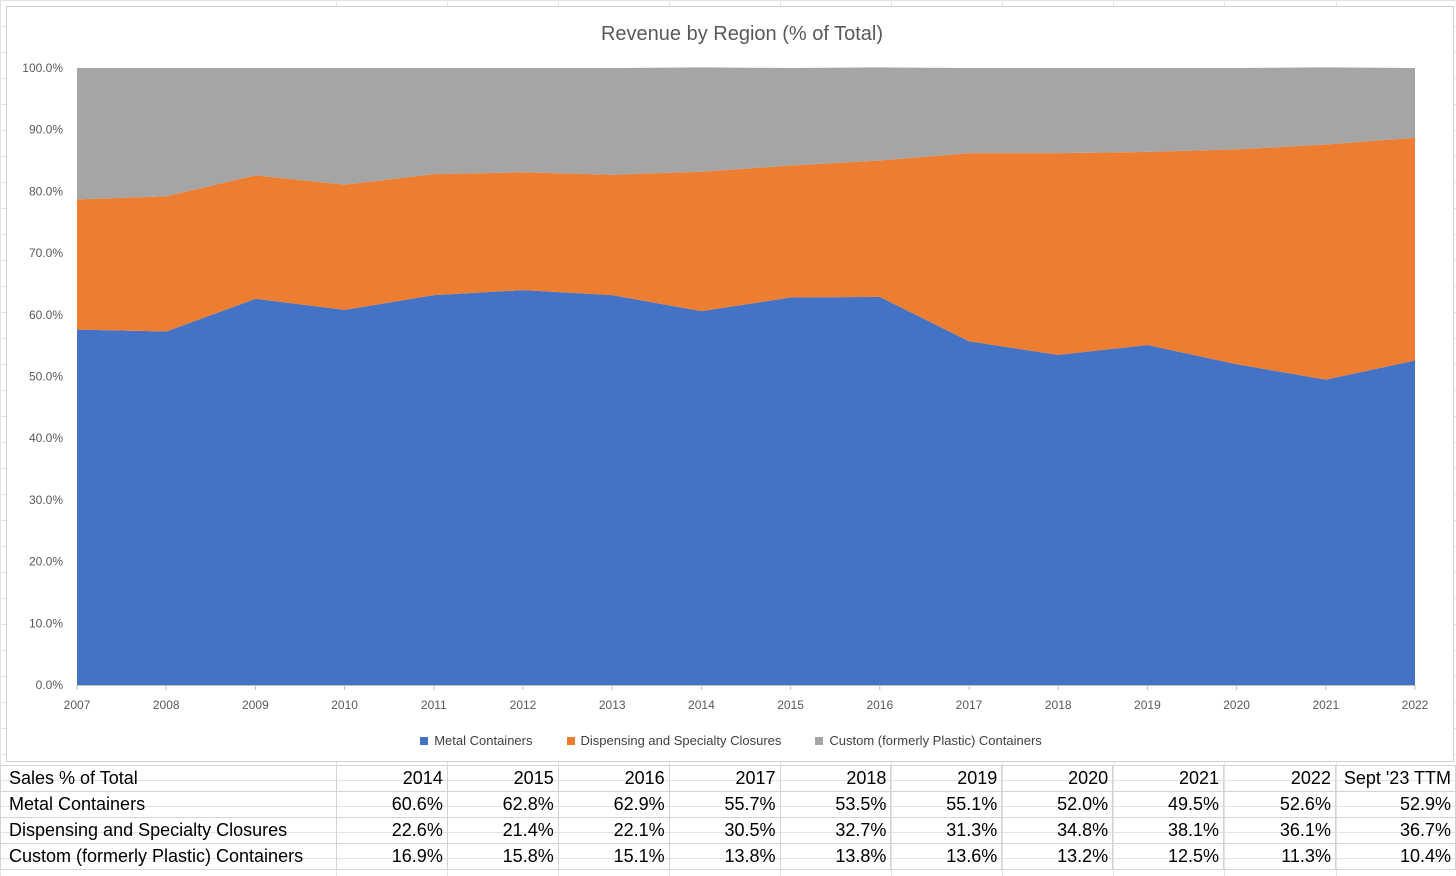 This screenshot has height=876, width=1456. I want to click on x-tick-label: 2021, so click(1325, 705).